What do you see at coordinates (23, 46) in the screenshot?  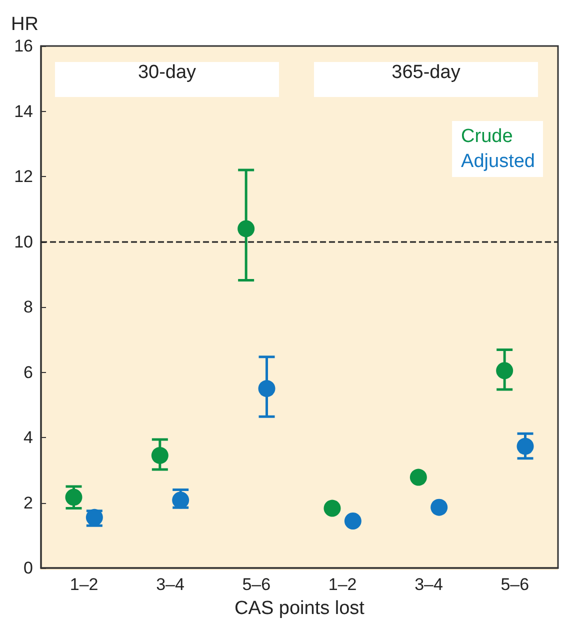 I see `y-tick-label: 16` at bounding box center [23, 46].